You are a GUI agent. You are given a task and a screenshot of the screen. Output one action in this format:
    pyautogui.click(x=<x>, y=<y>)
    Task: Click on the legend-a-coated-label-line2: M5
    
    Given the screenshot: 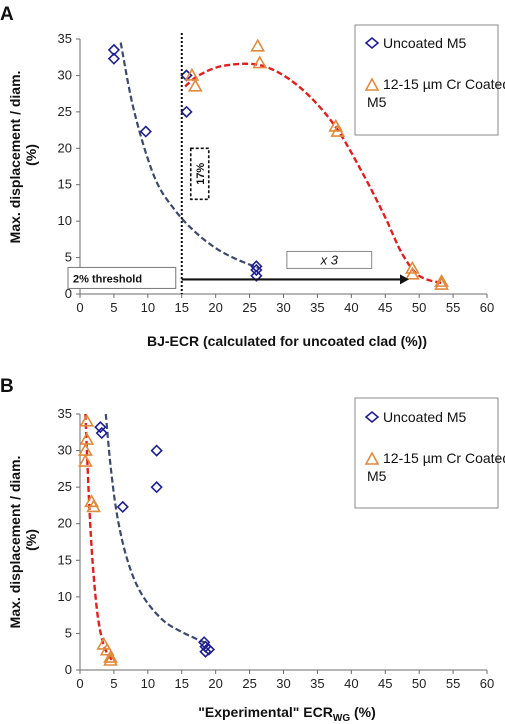 What is the action you would take?
    pyautogui.click(x=377, y=102)
    